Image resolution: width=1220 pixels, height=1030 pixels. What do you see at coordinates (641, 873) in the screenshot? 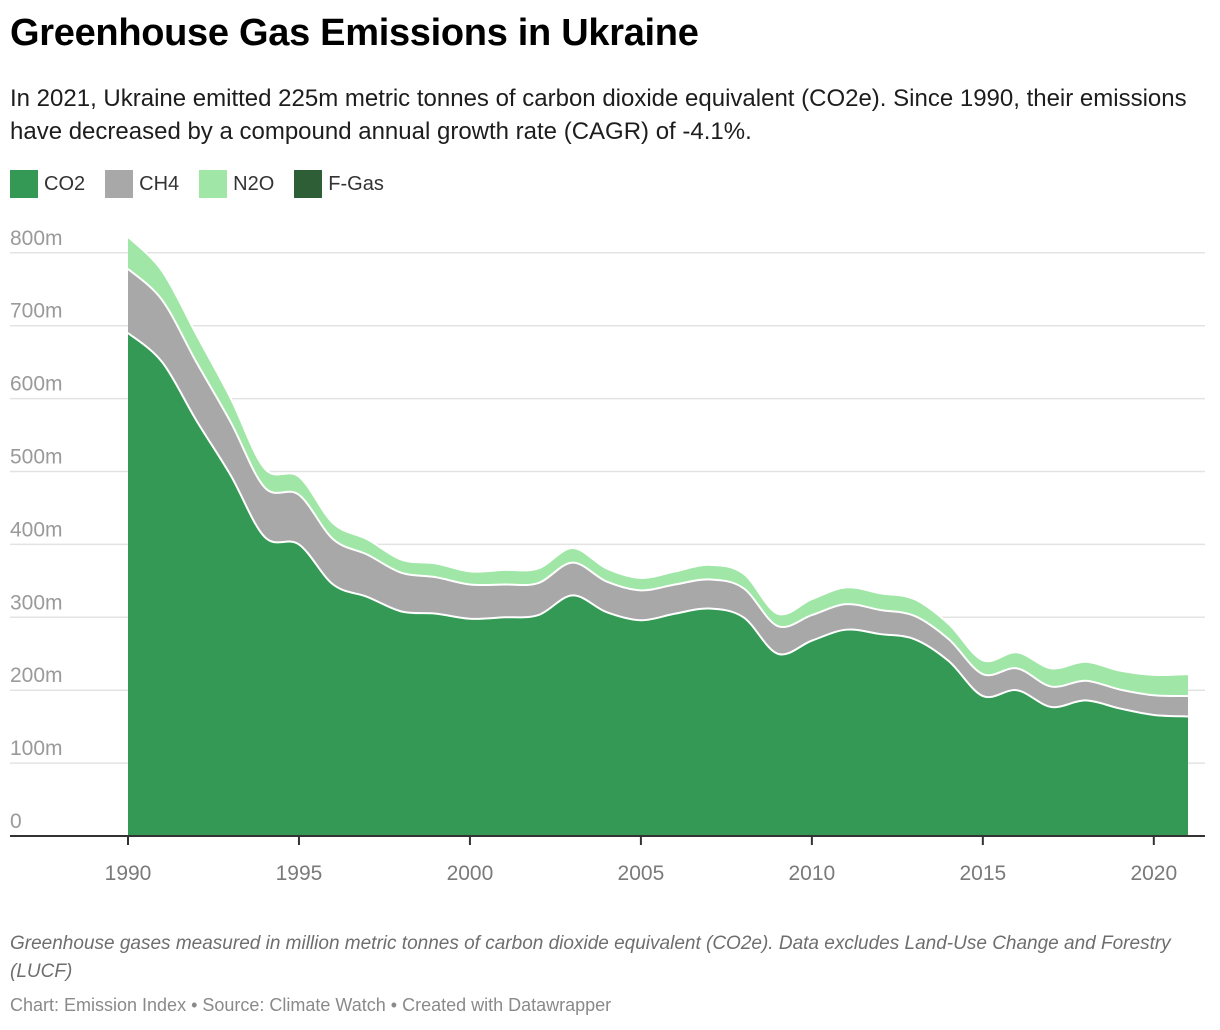
I see `x-tick-label: 2005` at bounding box center [641, 873].